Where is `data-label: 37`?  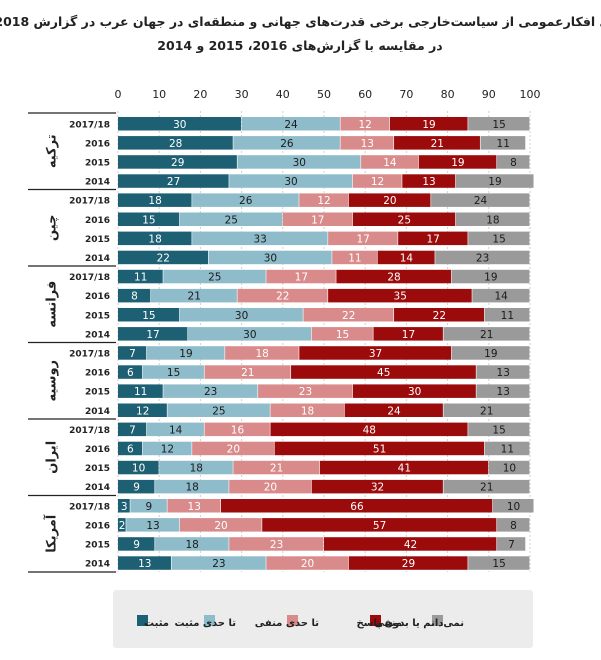
data-label: 37 is located at coordinates (375, 354).